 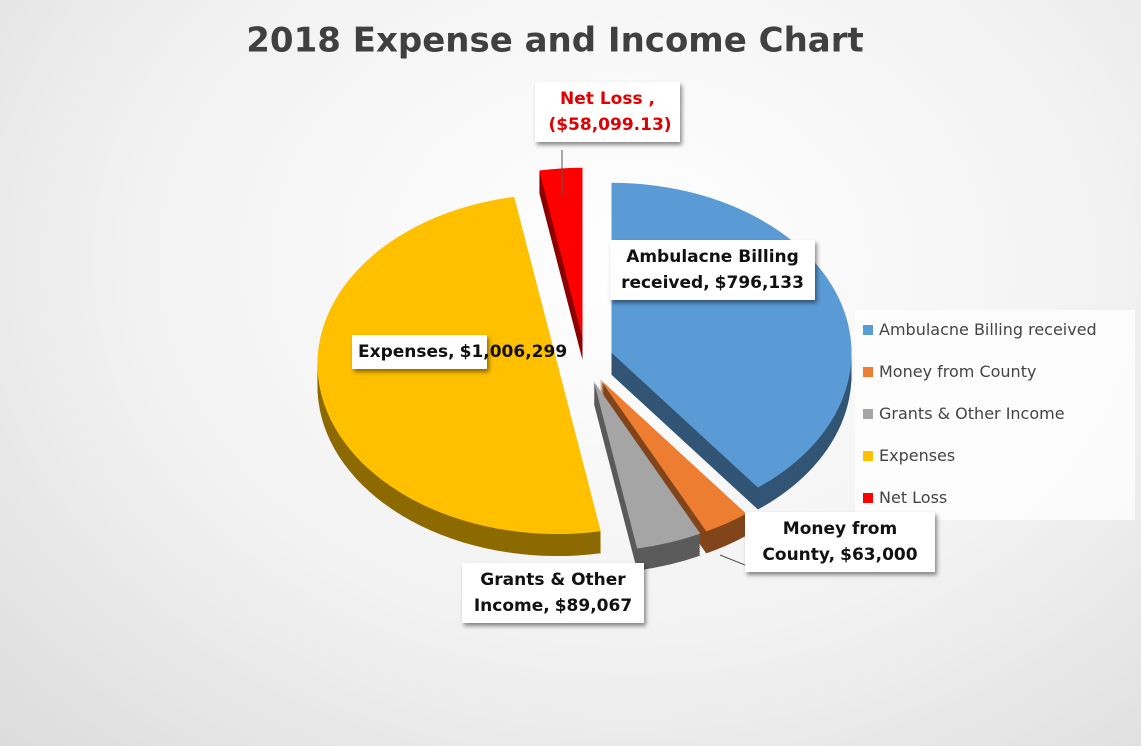 What do you see at coordinates (958, 371) in the screenshot?
I see `legend-label: Money from County` at bounding box center [958, 371].